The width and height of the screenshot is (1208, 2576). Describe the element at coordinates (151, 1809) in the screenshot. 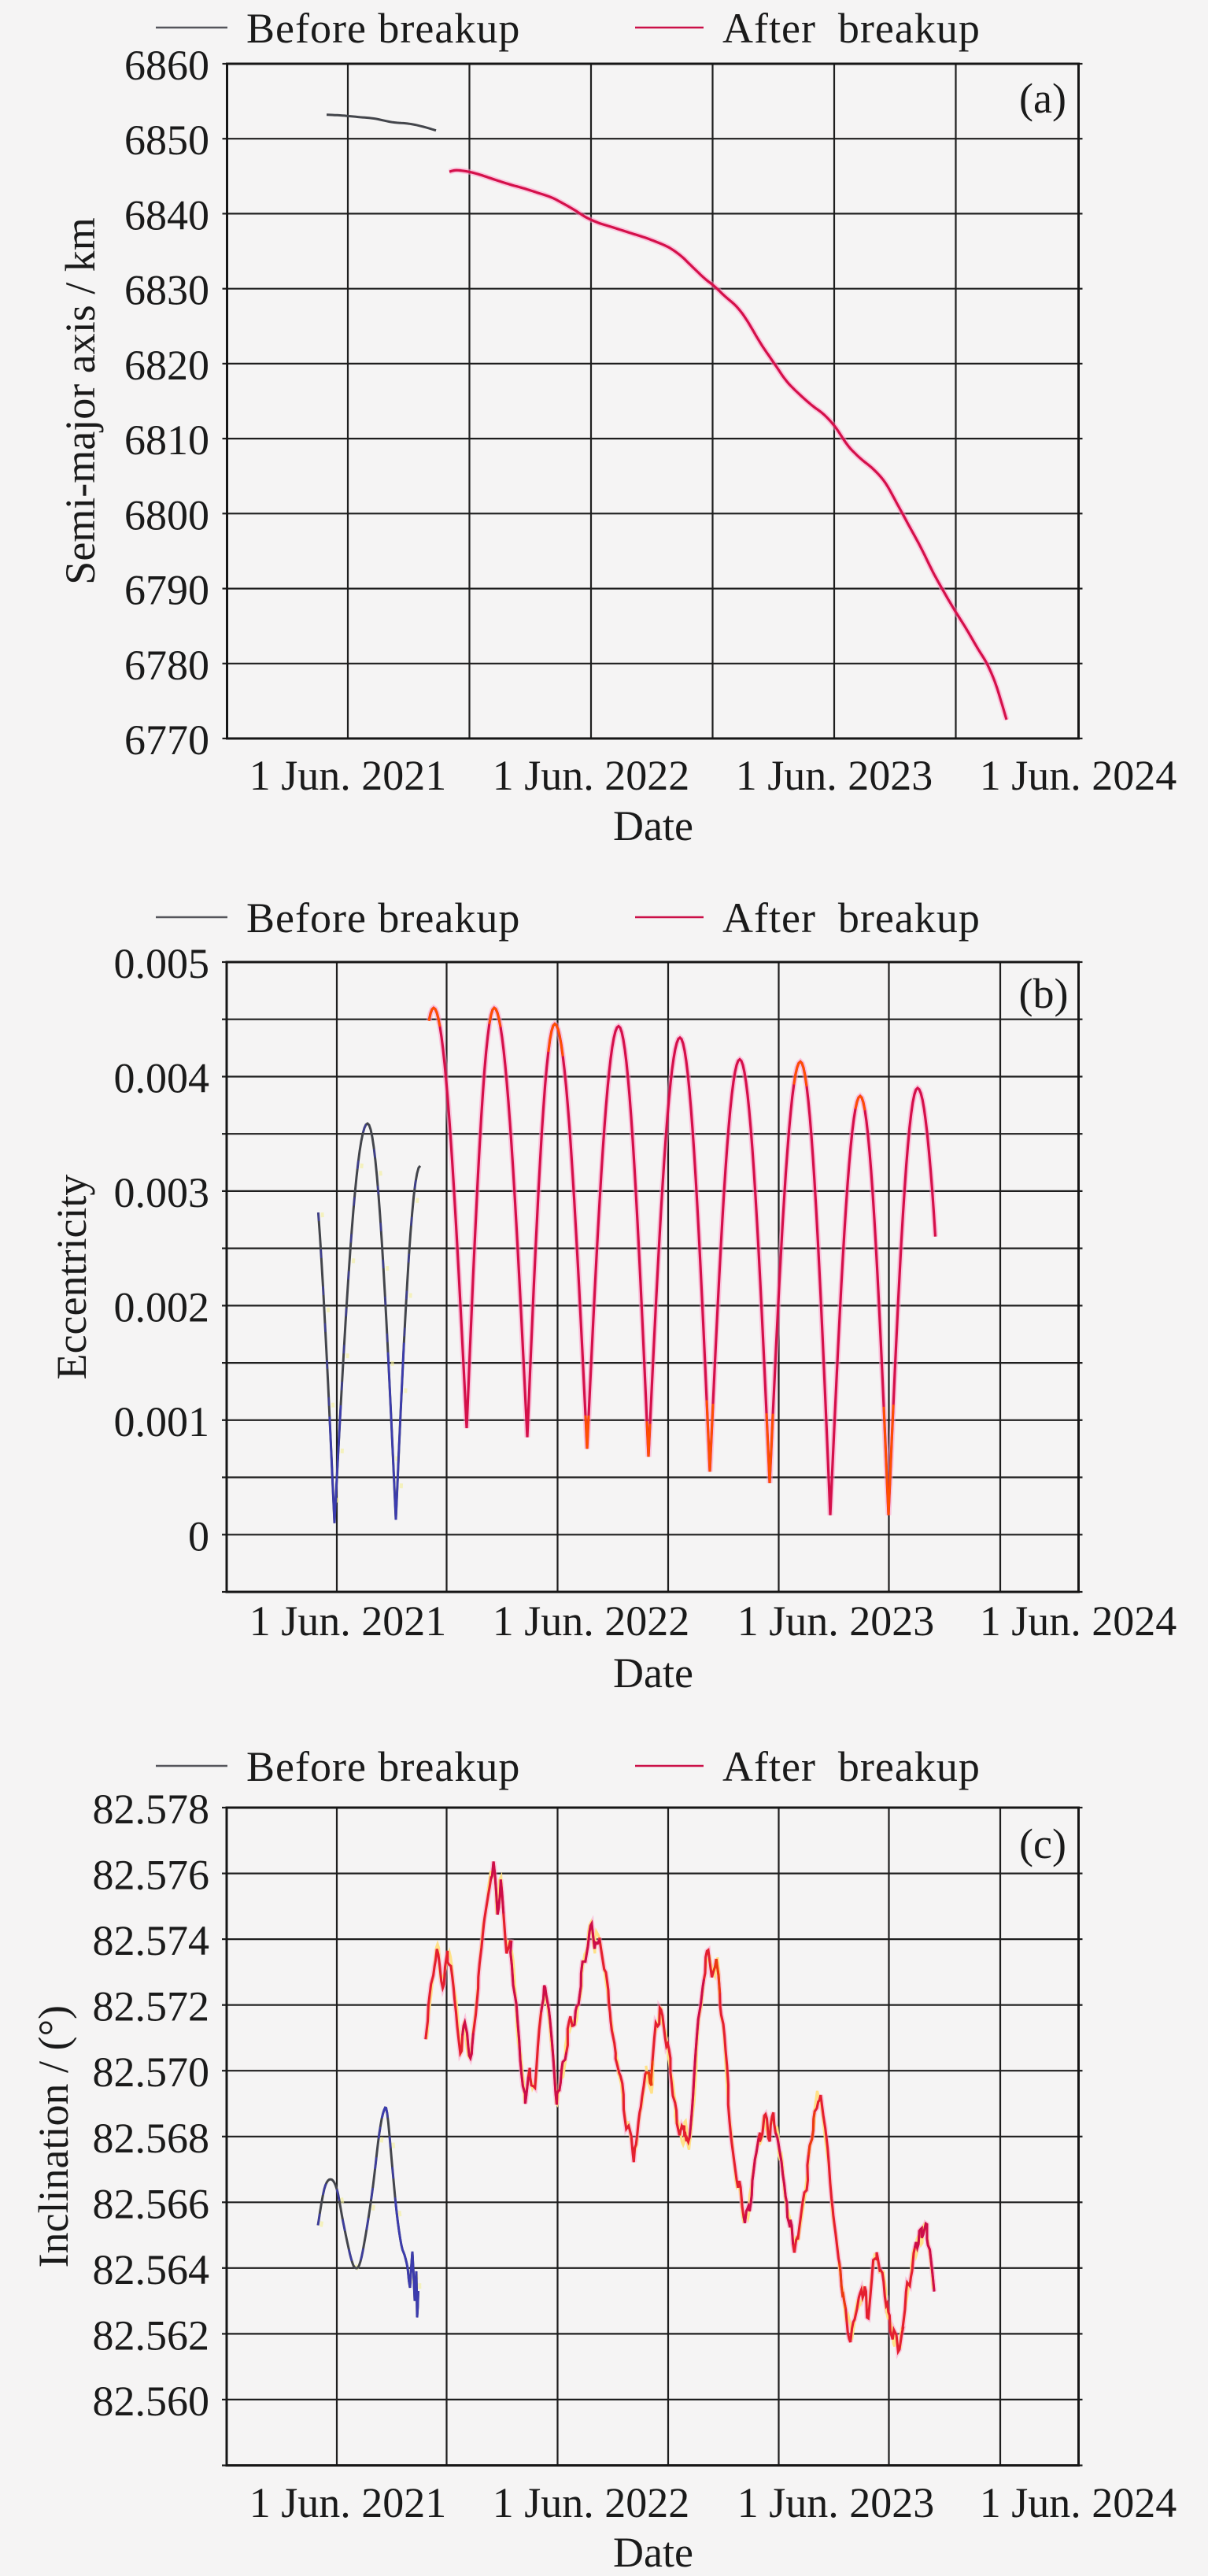

I see `svg-text: 82.578` at that location.